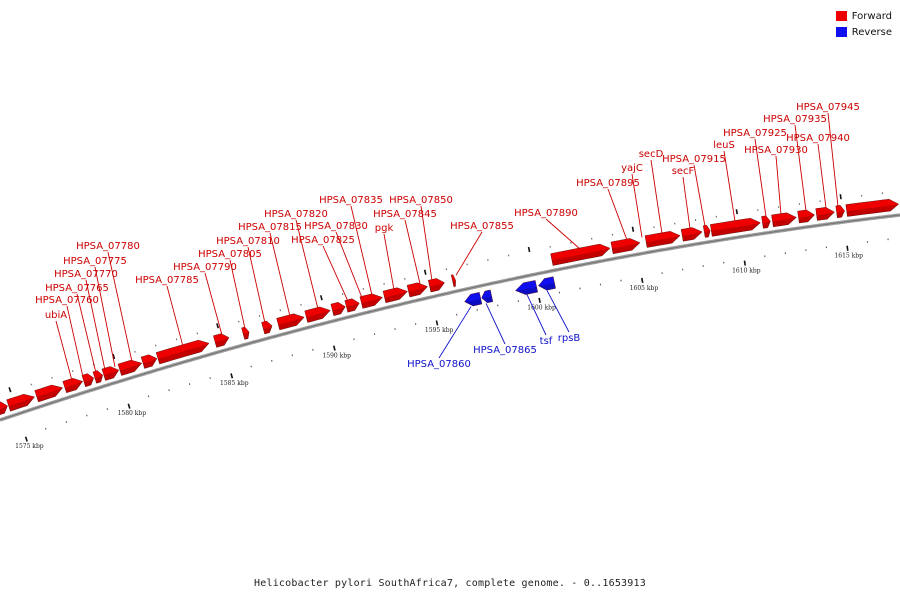  I want to click on forward-gene-label: pgk, so click(384, 228).